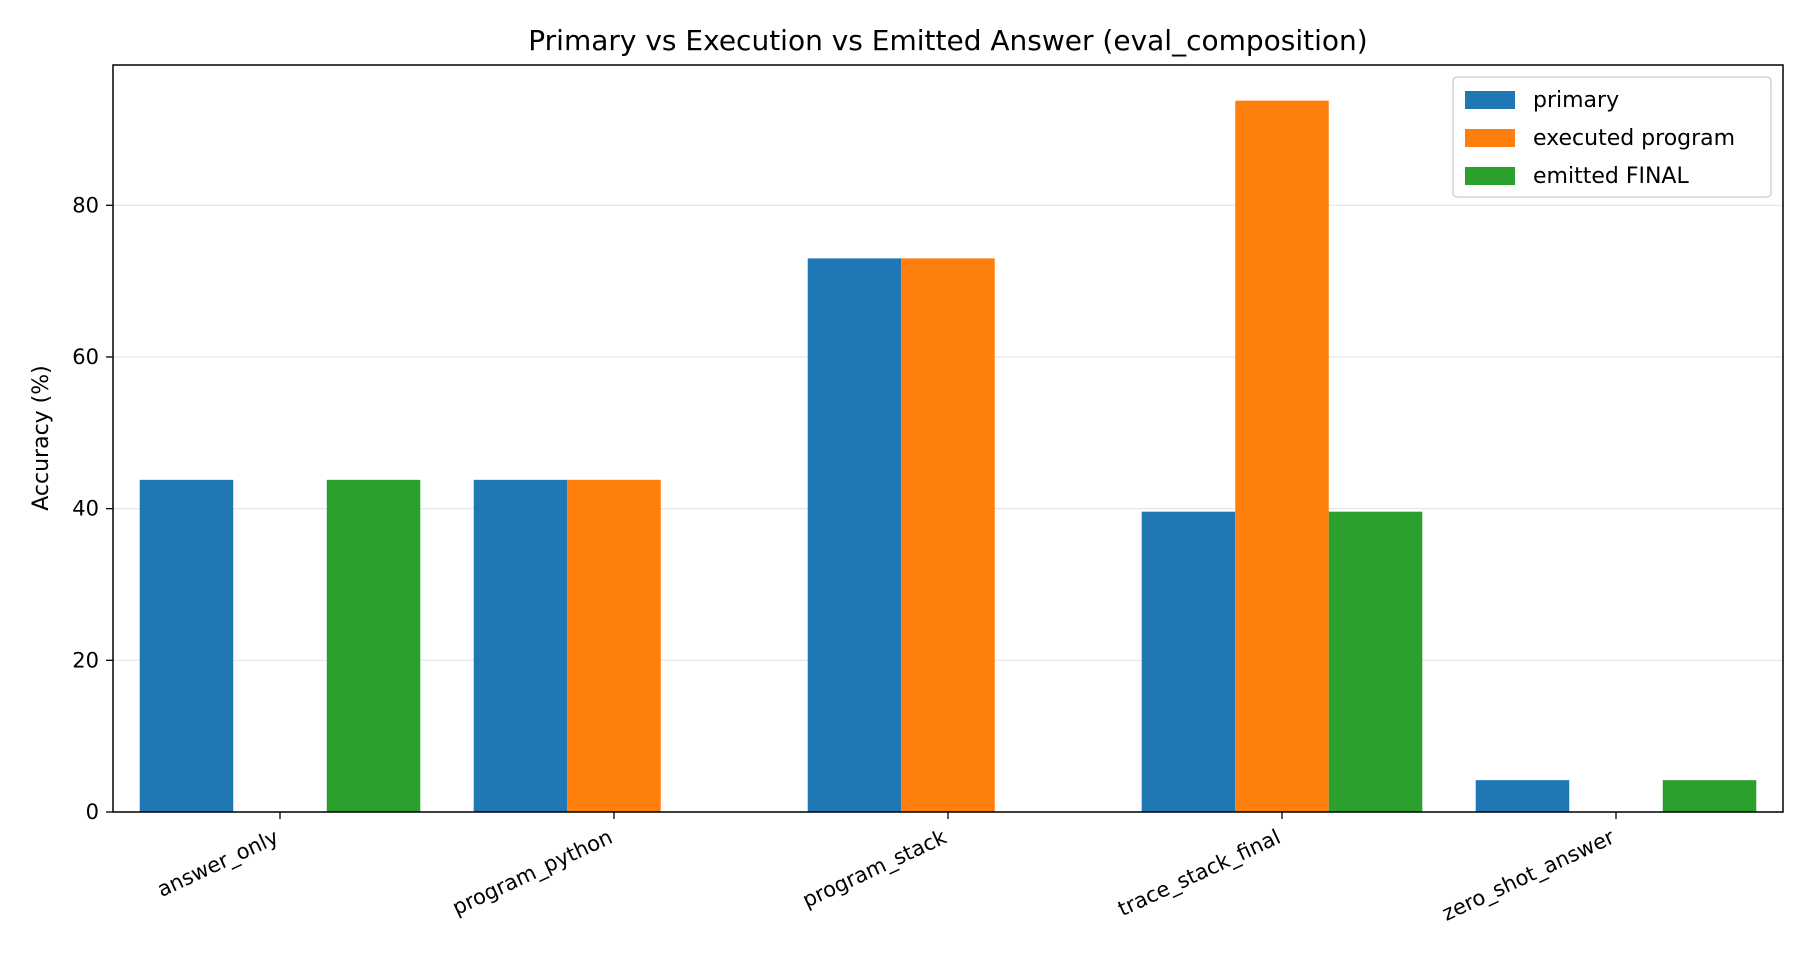  Describe the element at coordinates (85, 357) in the screenshot. I see `y-tick-label: 60` at that location.